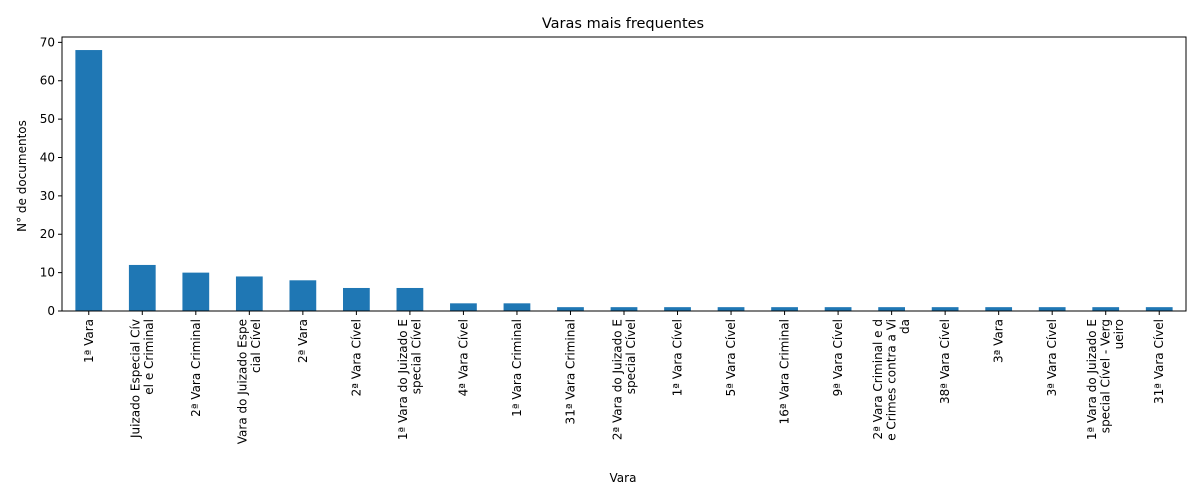  What do you see at coordinates (47, 273) in the screenshot?
I see `y-tick-label-1: 10` at bounding box center [47, 273].